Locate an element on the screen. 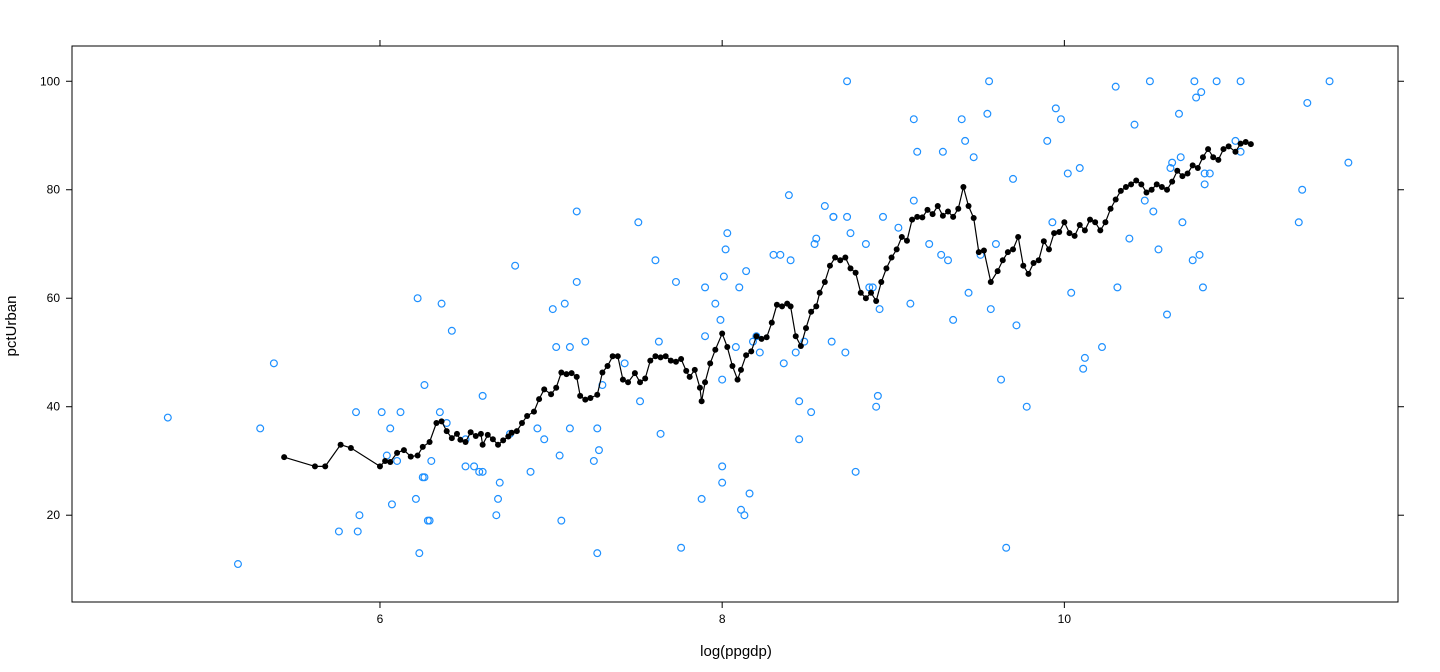 This screenshot has width=1440, height=672. y-tick-label-2: 60 is located at coordinates (54, 298).